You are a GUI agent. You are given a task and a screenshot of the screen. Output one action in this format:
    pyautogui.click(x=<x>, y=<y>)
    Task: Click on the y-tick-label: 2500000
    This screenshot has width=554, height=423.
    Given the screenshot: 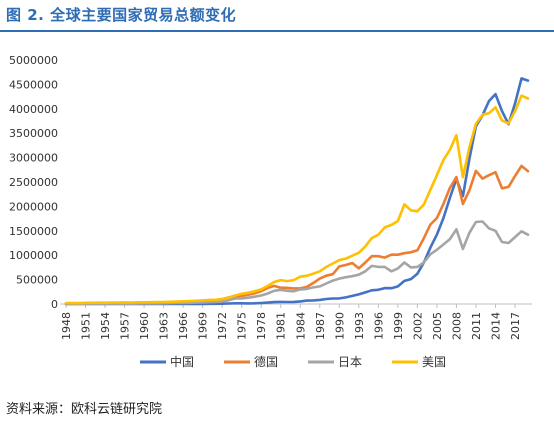 What is the action you would take?
    pyautogui.click(x=33, y=182)
    